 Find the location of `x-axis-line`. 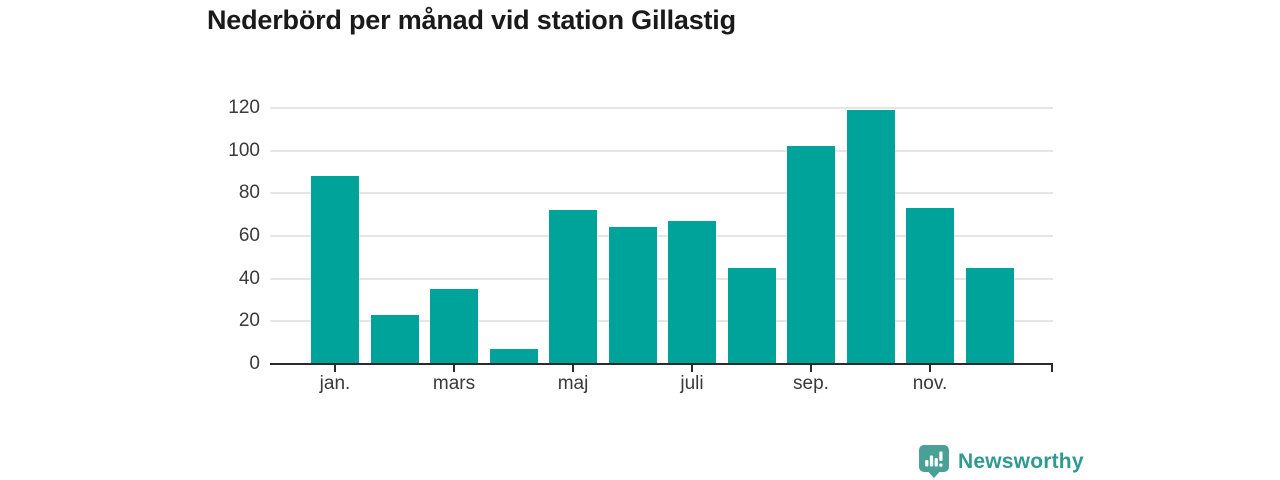

x-axis-line is located at coordinates (661, 364).